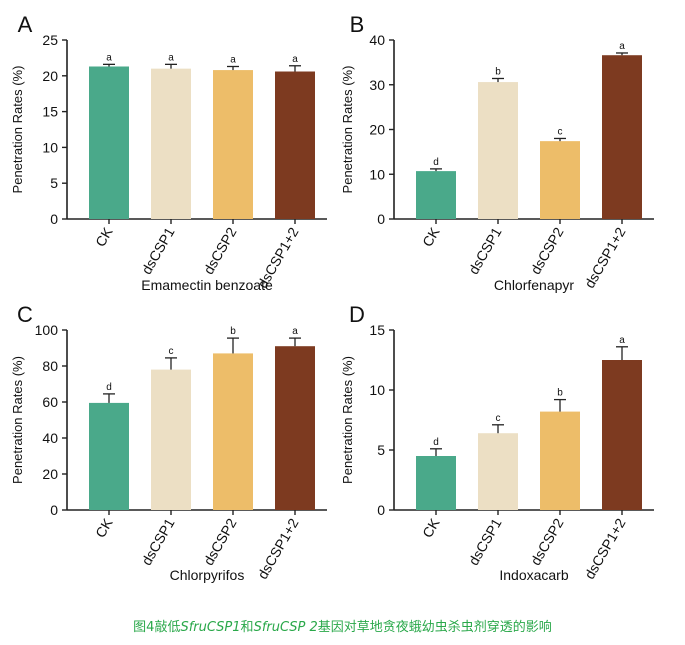 This screenshot has height=645, width=685. Describe the element at coordinates (357, 314) in the screenshot. I see `panel-letter: D` at that location.